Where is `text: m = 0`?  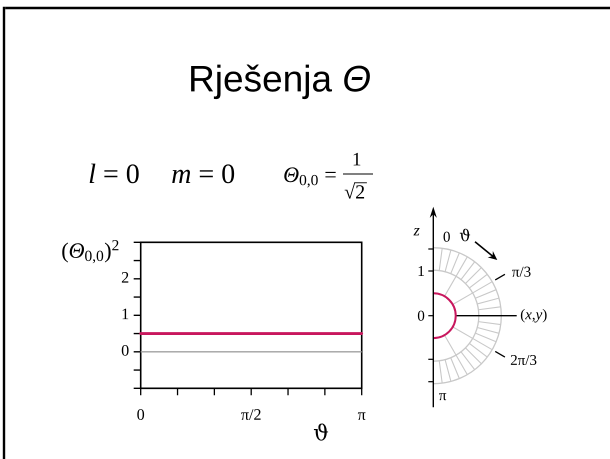 text: m = 0 is located at coordinates (203, 174).